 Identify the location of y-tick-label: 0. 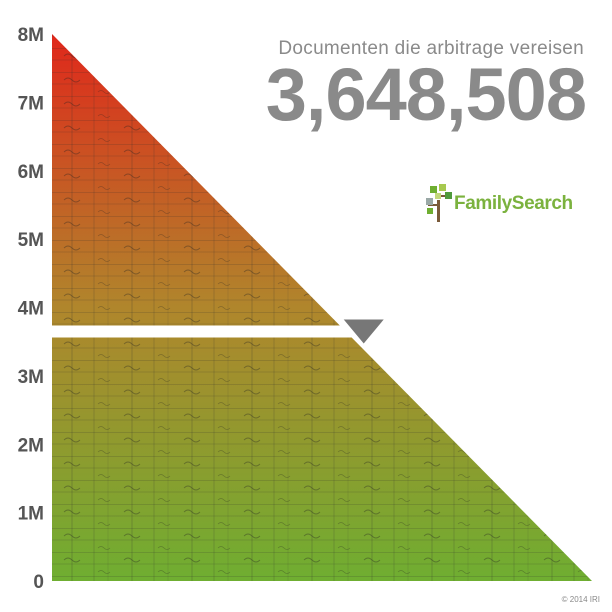
(38, 582).